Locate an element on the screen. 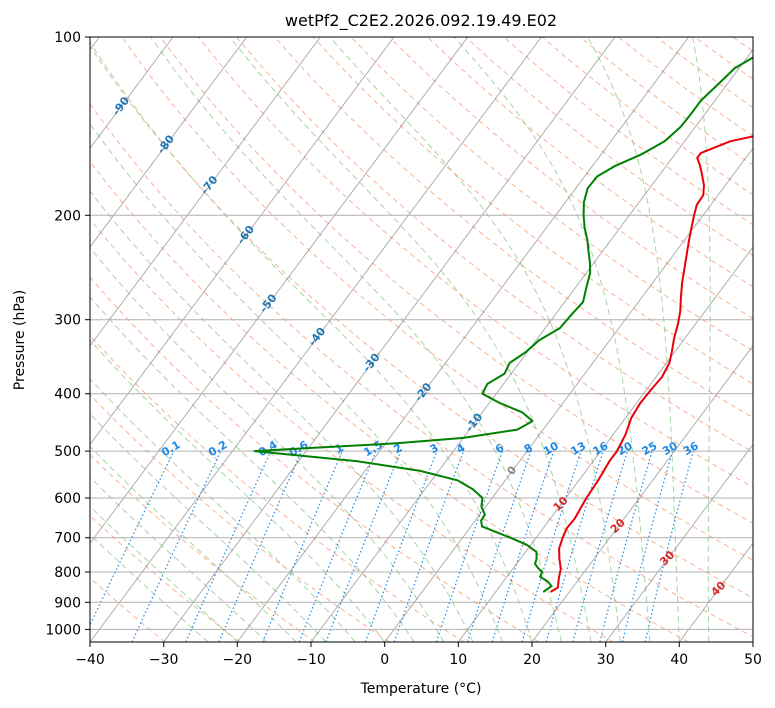 Image resolution: width=775 pixels, height=708 pixels. x-axis: −40 −30 −20 −10 0 10 20 30 40 50 is located at coordinates (418, 655).